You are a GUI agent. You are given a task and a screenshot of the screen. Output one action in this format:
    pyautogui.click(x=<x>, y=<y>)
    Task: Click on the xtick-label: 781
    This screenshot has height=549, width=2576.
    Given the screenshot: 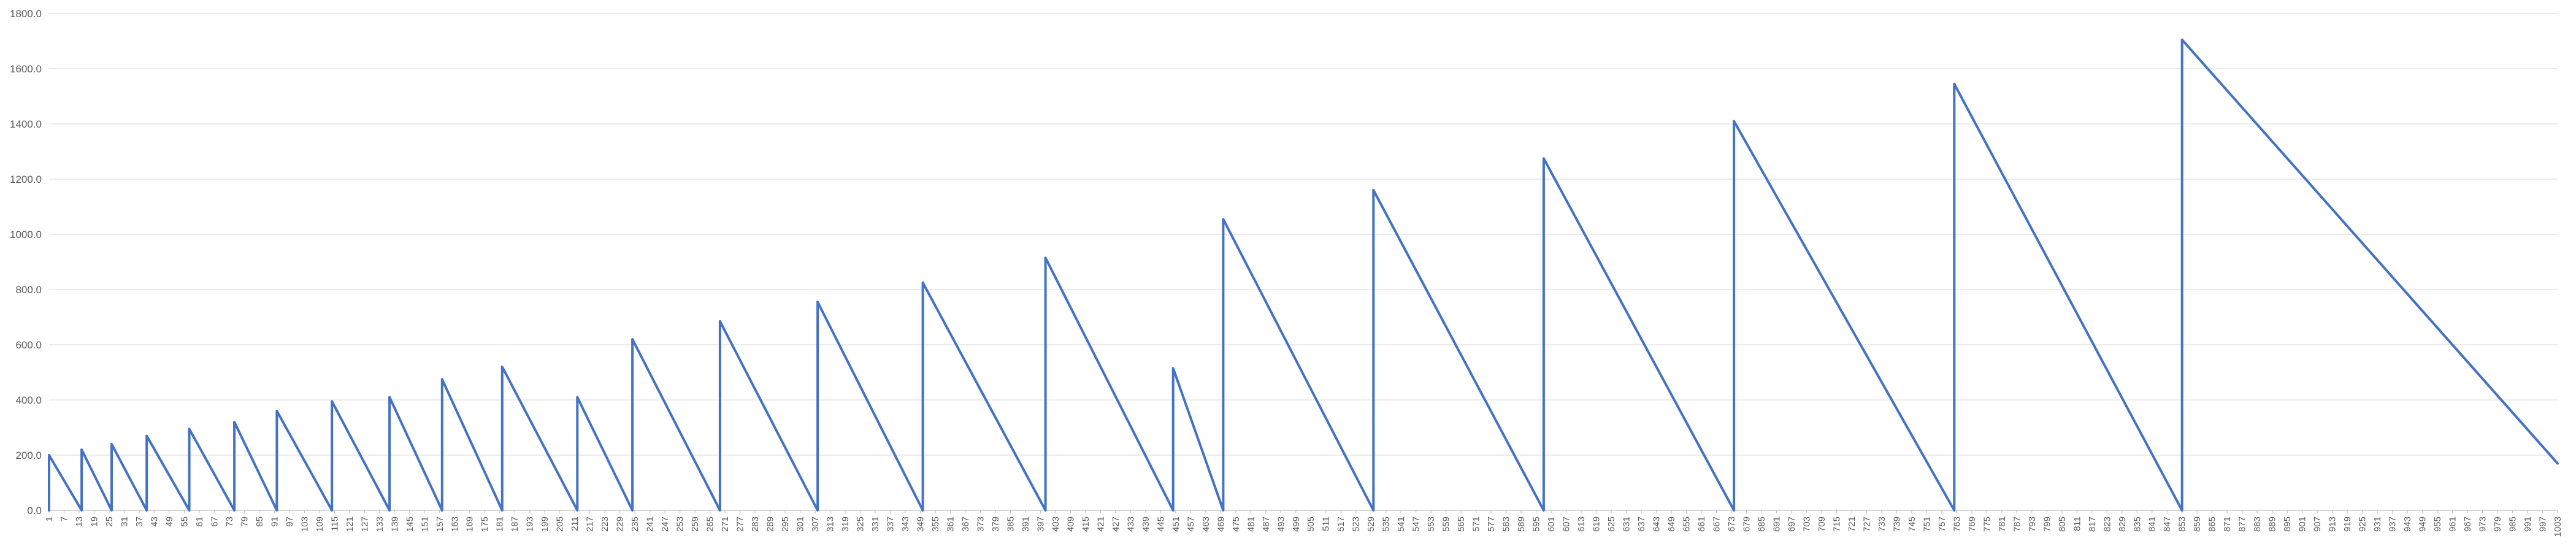 What is the action you would take?
    pyautogui.click(x=2002, y=524)
    